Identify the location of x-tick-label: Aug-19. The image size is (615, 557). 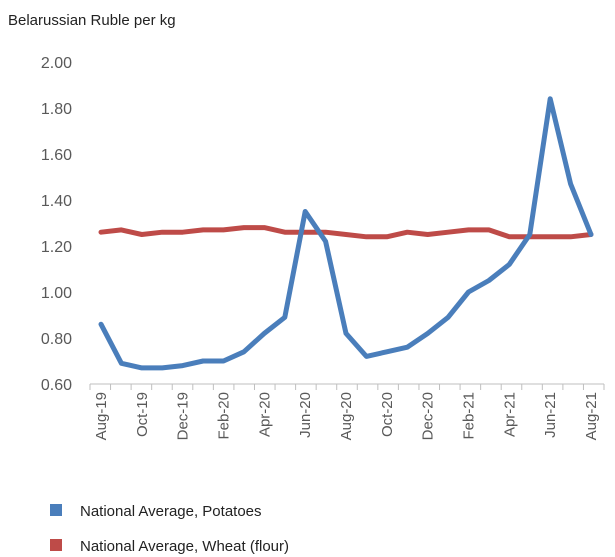
(101, 416).